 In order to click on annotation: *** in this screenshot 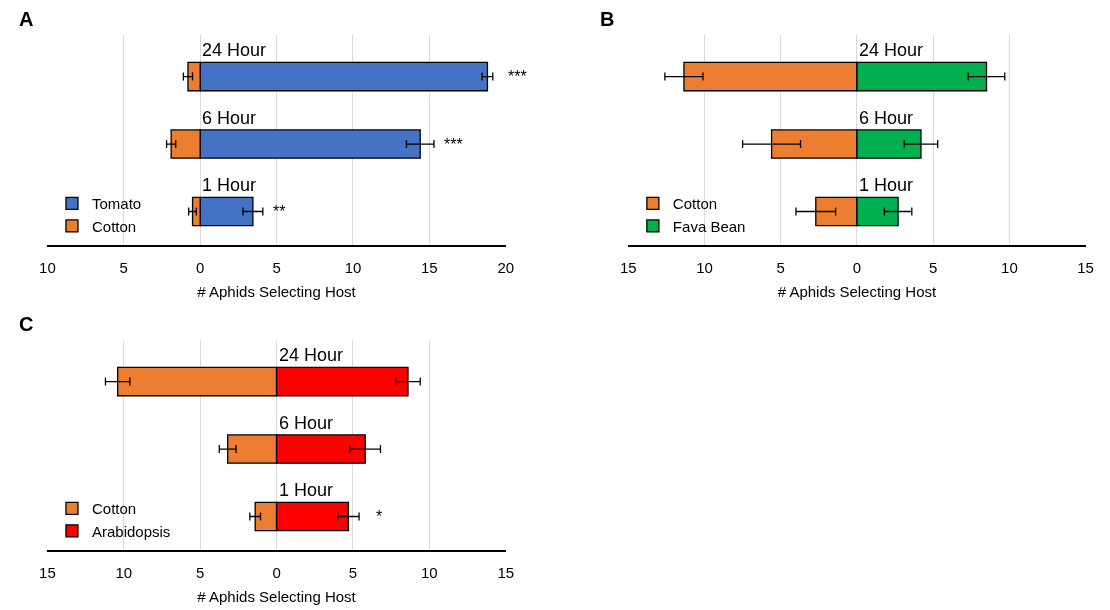, I will do `click(453, 144)`.